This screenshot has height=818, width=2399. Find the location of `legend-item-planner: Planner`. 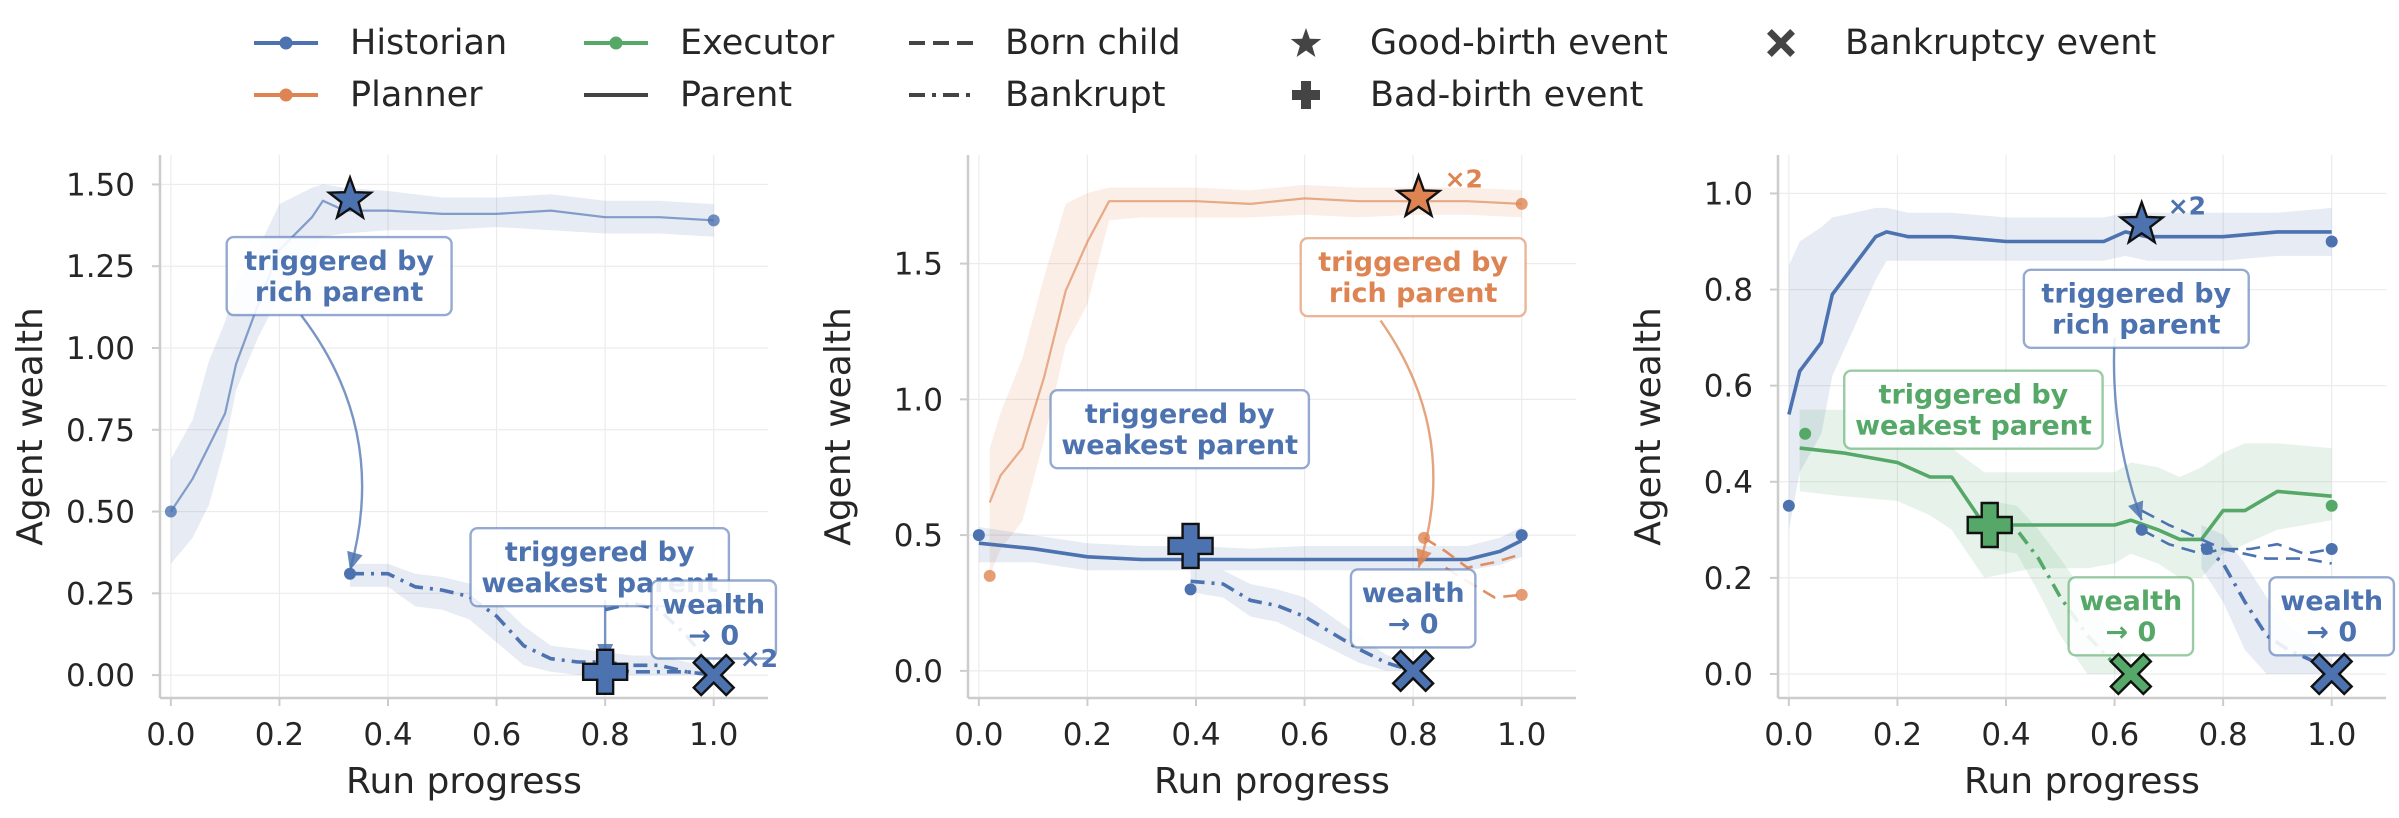

legend-item-planner: Planner is located at coordinates (366, 95).